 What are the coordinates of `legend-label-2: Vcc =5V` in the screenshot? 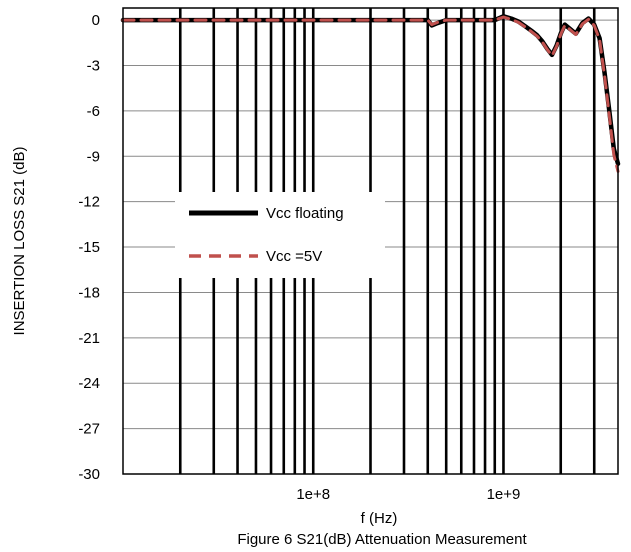 It's located at (294, 256).